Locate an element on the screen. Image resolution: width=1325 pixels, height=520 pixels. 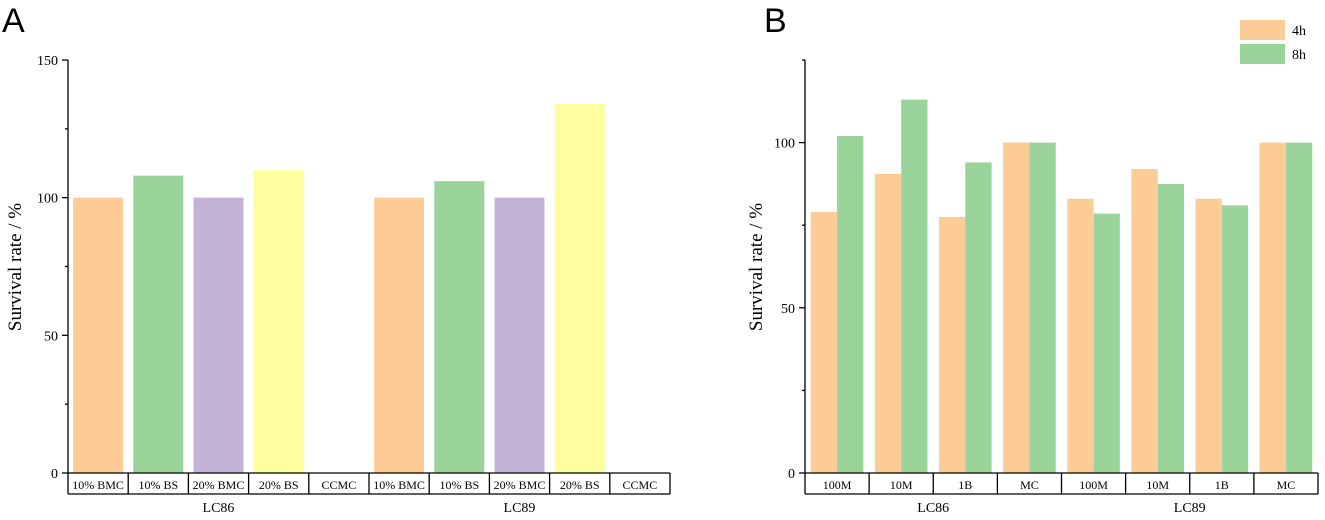
bar-lc89-mc-4h is located at coordinates (1272, 307).